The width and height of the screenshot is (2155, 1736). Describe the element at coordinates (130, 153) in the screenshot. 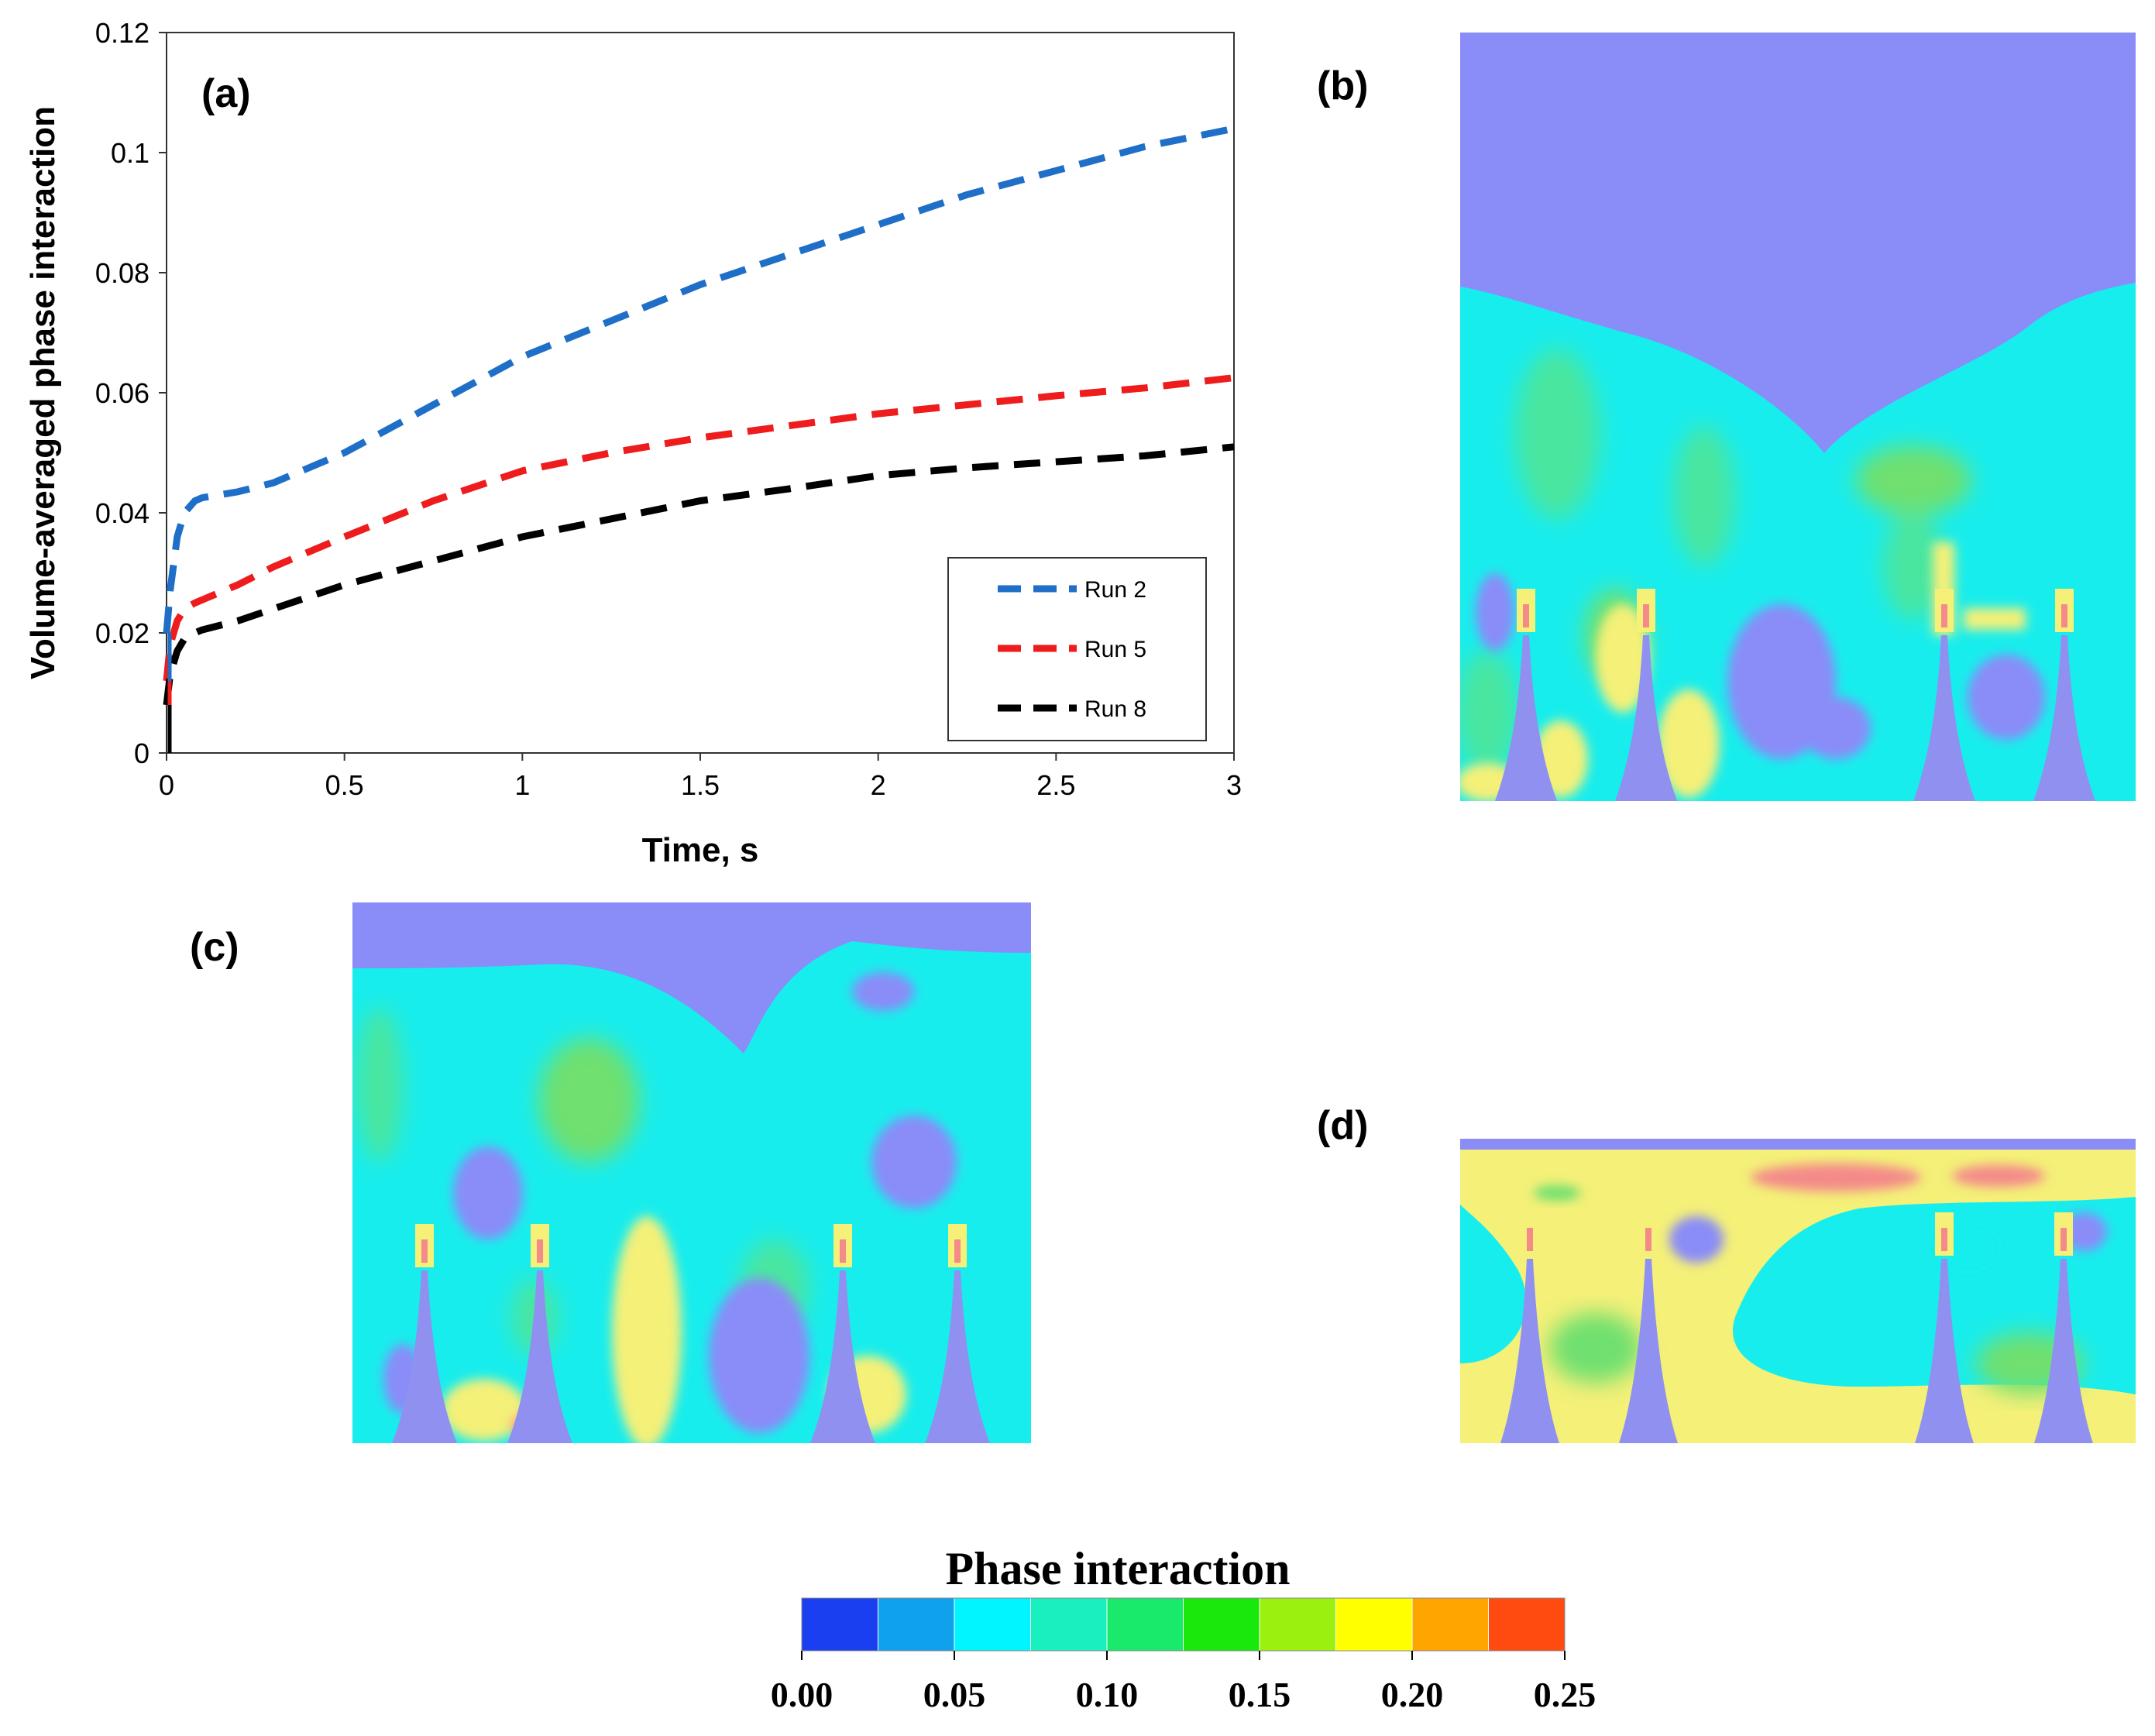

I see `y-tick-label: 0.1` at that location.